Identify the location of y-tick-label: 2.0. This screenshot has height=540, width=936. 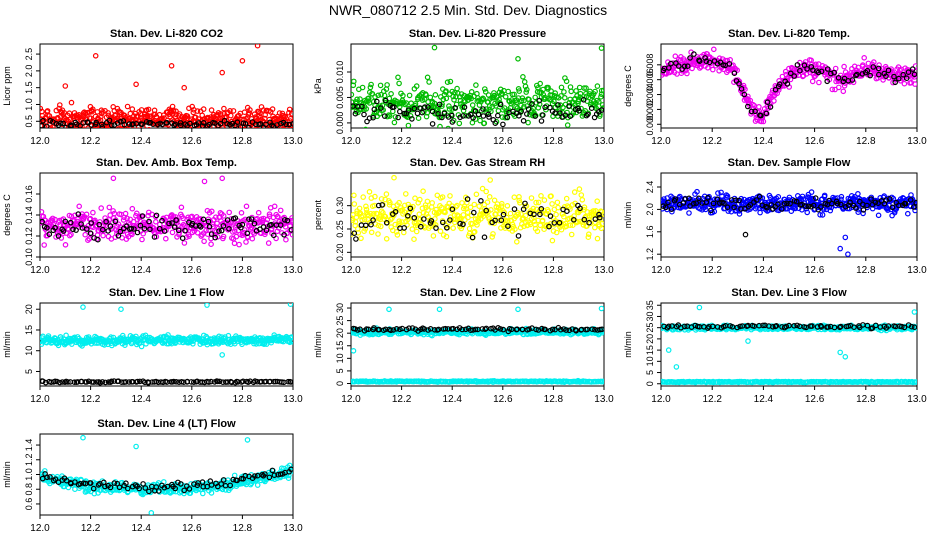
(650, 209).